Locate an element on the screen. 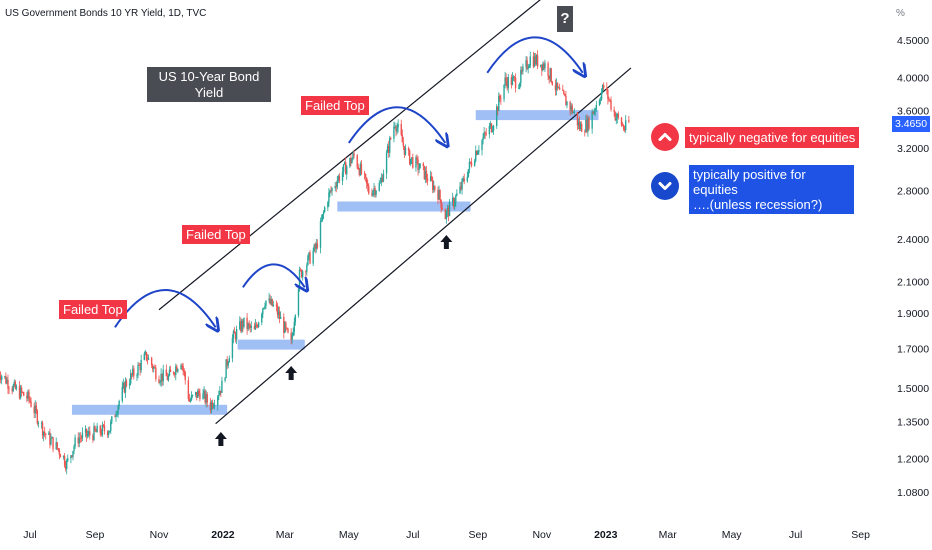  x-tick-label: 2022 is located at coordinates (223, 535).